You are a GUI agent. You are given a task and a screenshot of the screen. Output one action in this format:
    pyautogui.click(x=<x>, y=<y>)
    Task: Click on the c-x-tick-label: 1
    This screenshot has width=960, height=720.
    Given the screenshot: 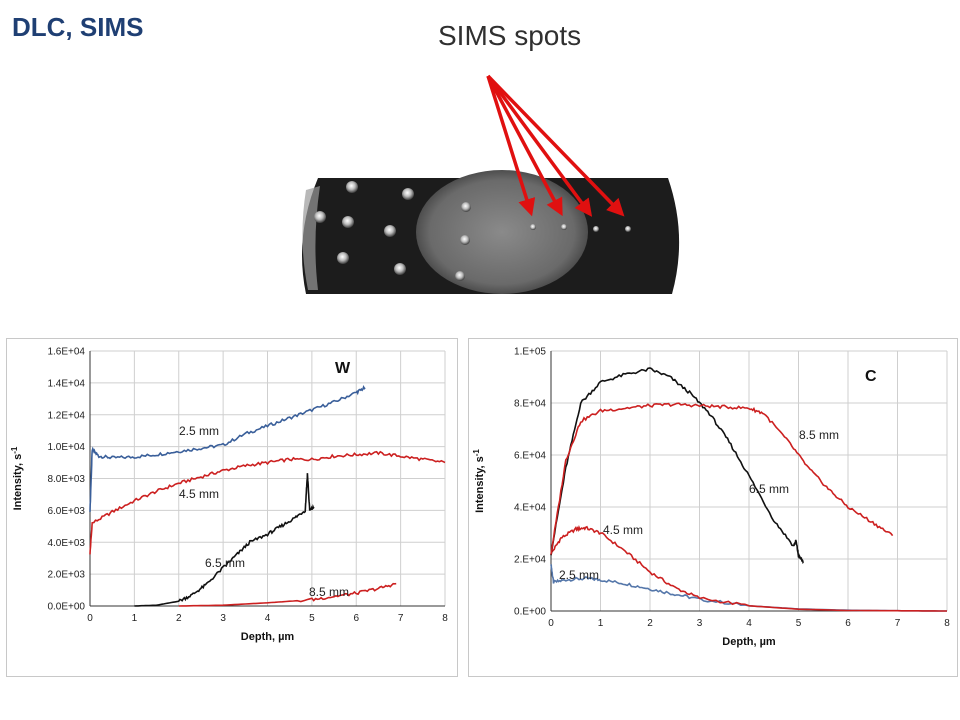 What is the action you would take?
    pyautogui.click(x=601, y=623)
    